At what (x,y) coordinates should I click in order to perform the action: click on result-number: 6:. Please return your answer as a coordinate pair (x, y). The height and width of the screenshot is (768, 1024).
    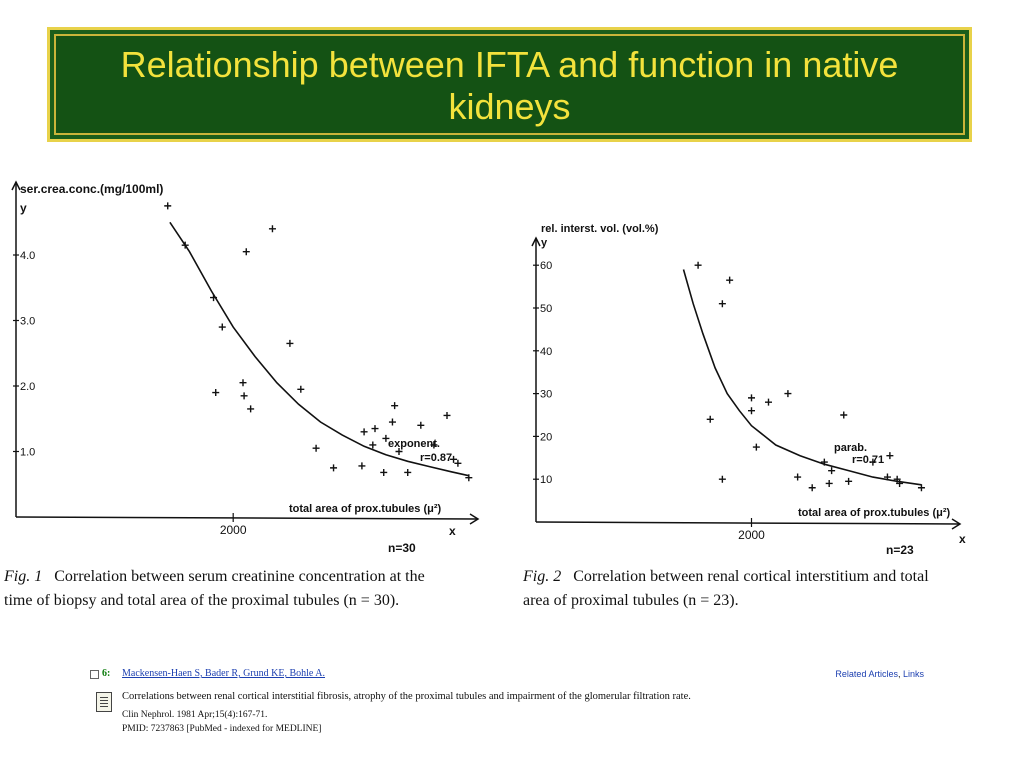
    Looking at the image, I should click on (106, 673).